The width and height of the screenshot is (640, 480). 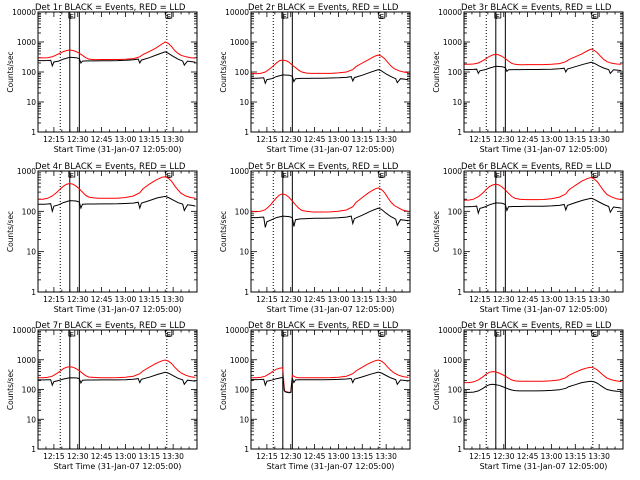 What do you see at coordinates (536, 8) in the screenshot?
I see `panel-title: Det 3r BLACK = Events, RED = LLD` at bounding box center [536, 8].